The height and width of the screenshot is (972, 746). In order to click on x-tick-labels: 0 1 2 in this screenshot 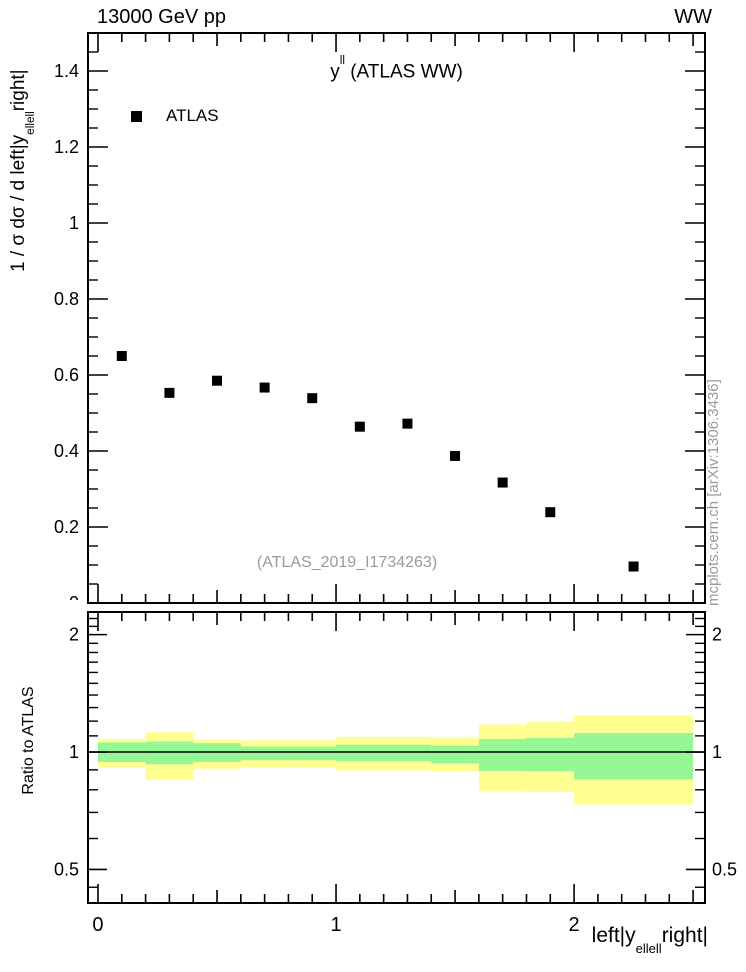, I will do `click(335, 925)`.